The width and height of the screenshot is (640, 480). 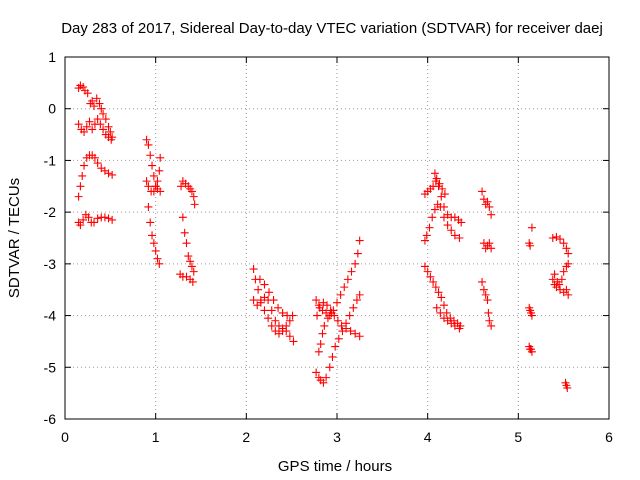 What do you see at coordinates (428, 437) in the screenshot?
I see `x-tick-label: 4` at bounding box center [428, 437].